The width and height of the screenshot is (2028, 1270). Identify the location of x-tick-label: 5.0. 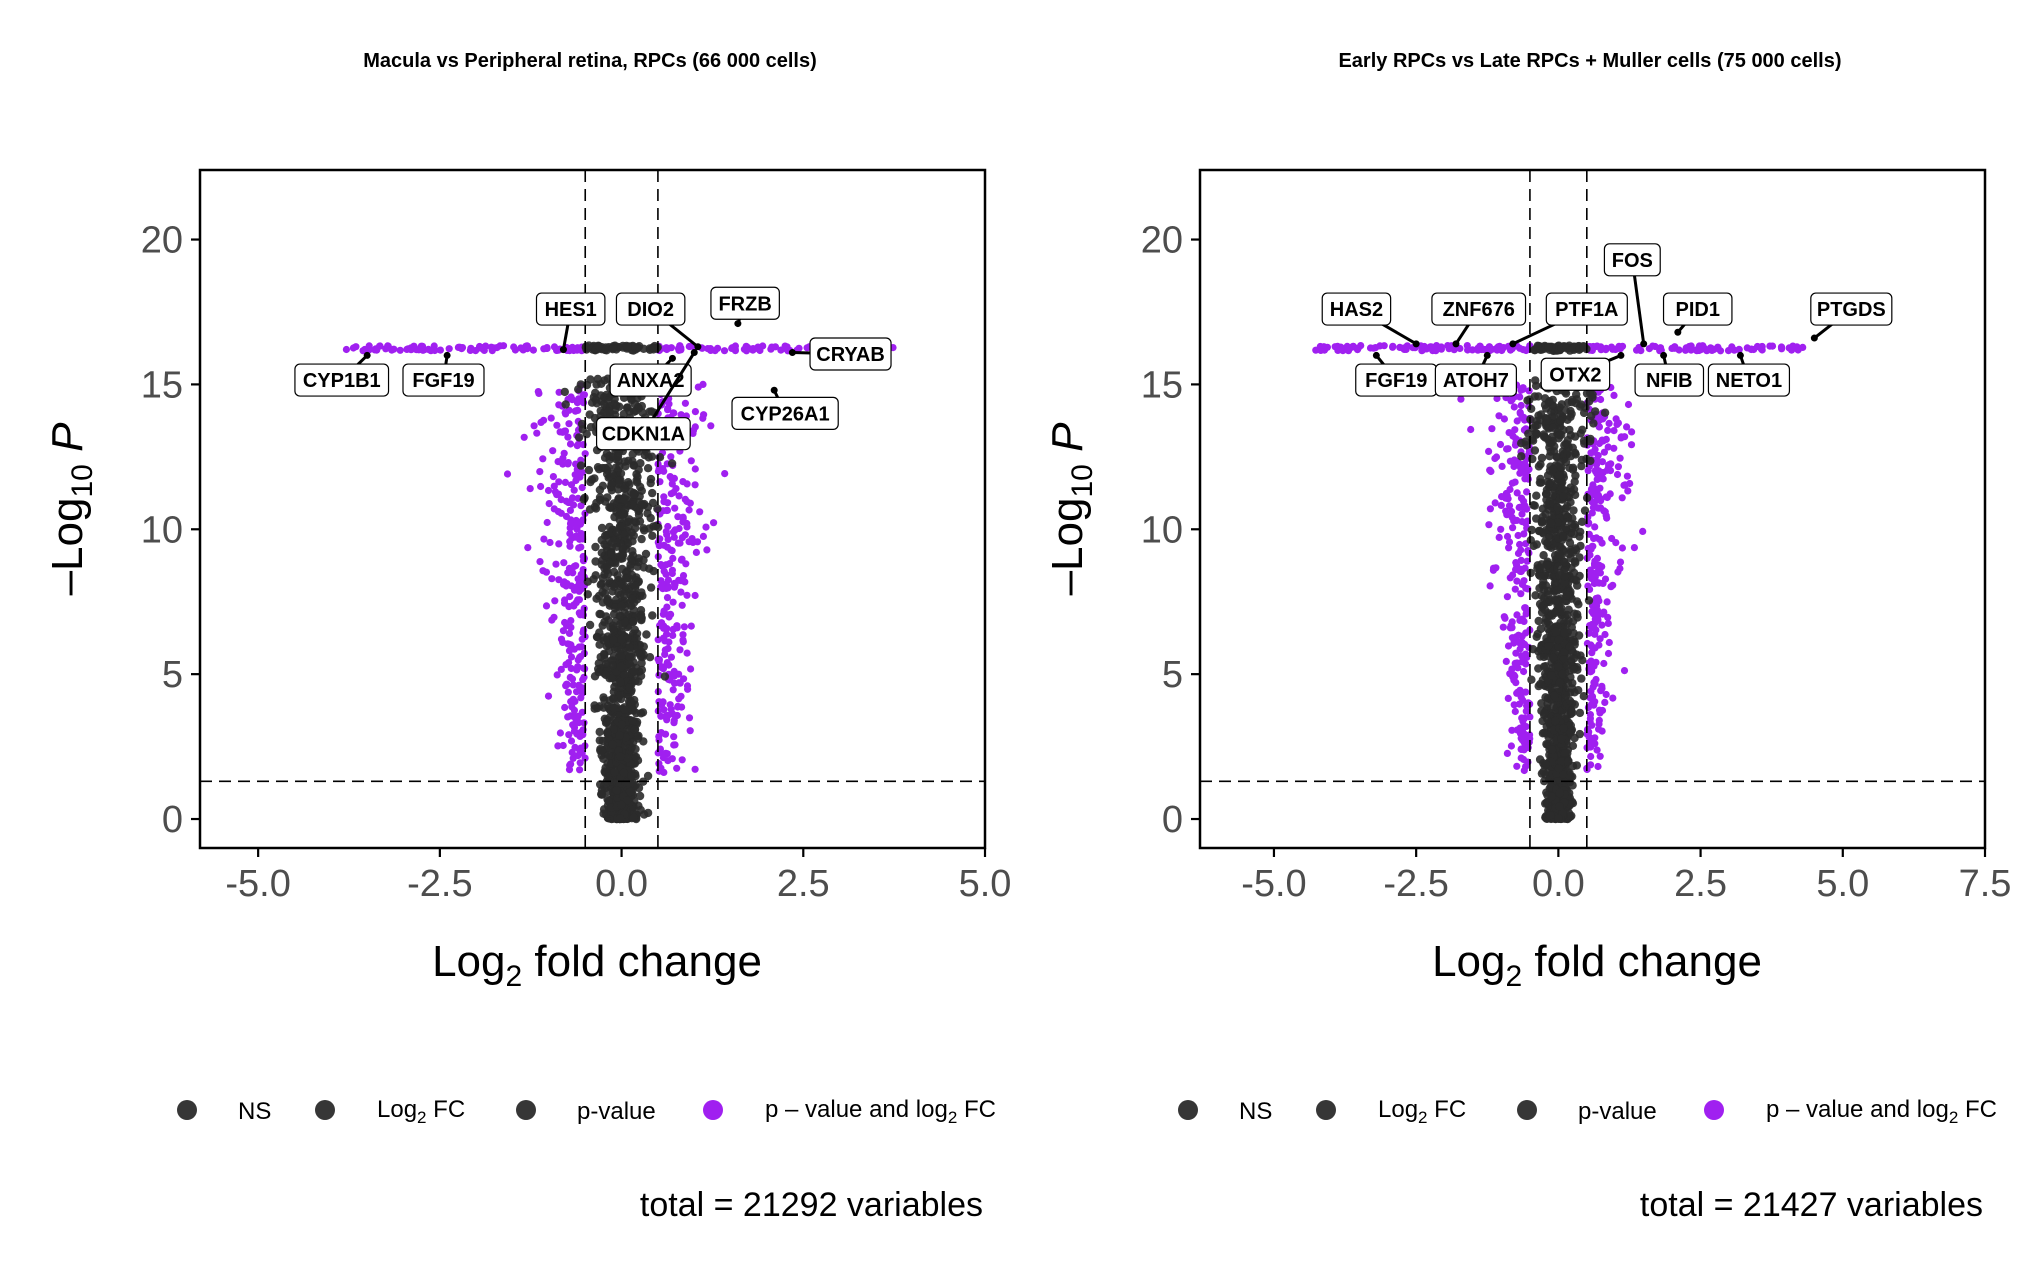
(1842, 884).